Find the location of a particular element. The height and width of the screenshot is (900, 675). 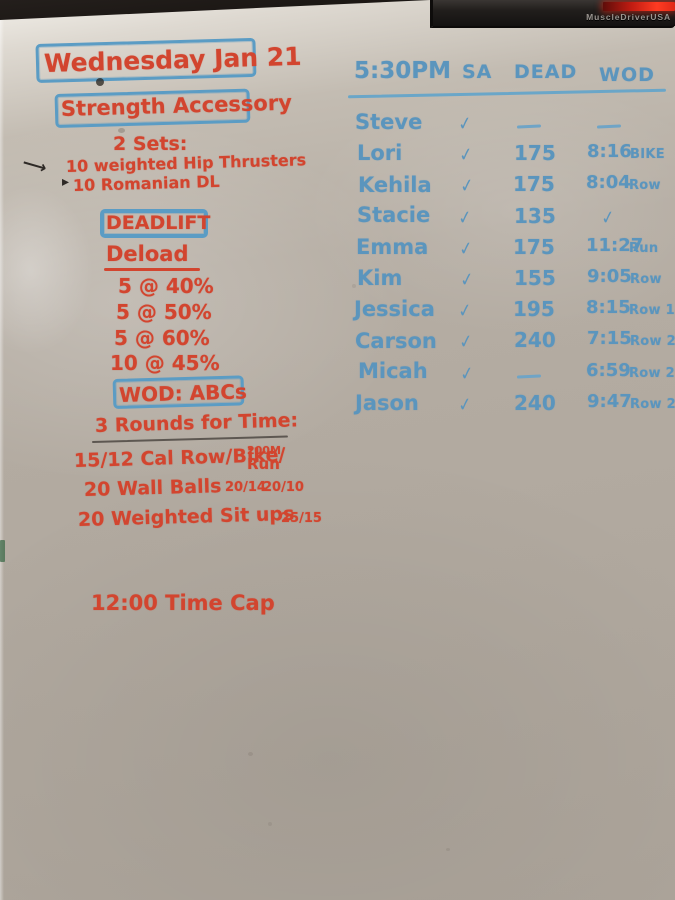

roster-dead-weight: 155 is located at coordinates (535, 278).